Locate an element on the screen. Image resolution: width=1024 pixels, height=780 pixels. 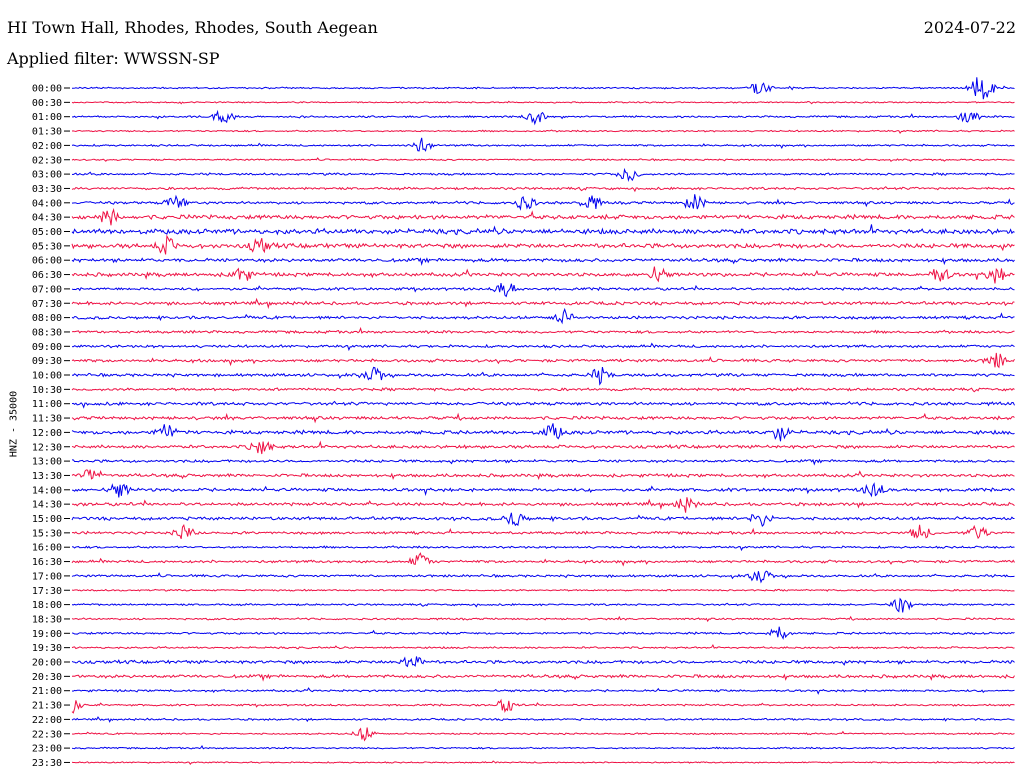
row-time-label: 22:30 is located at coordinates (47, 734).